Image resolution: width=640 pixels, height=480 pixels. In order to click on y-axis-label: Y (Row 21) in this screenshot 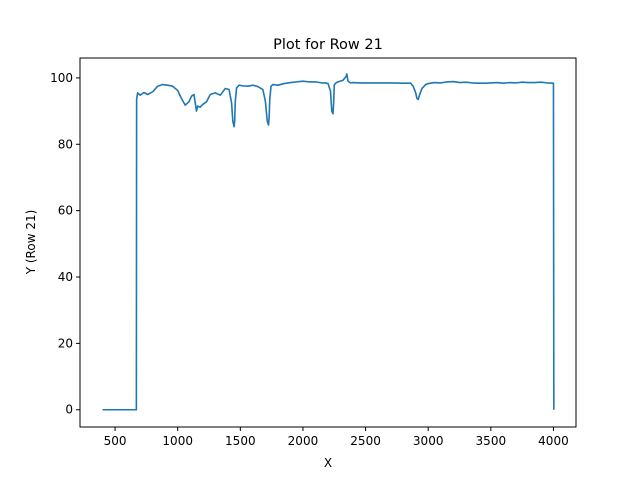, I will do `click(31, 243)`.